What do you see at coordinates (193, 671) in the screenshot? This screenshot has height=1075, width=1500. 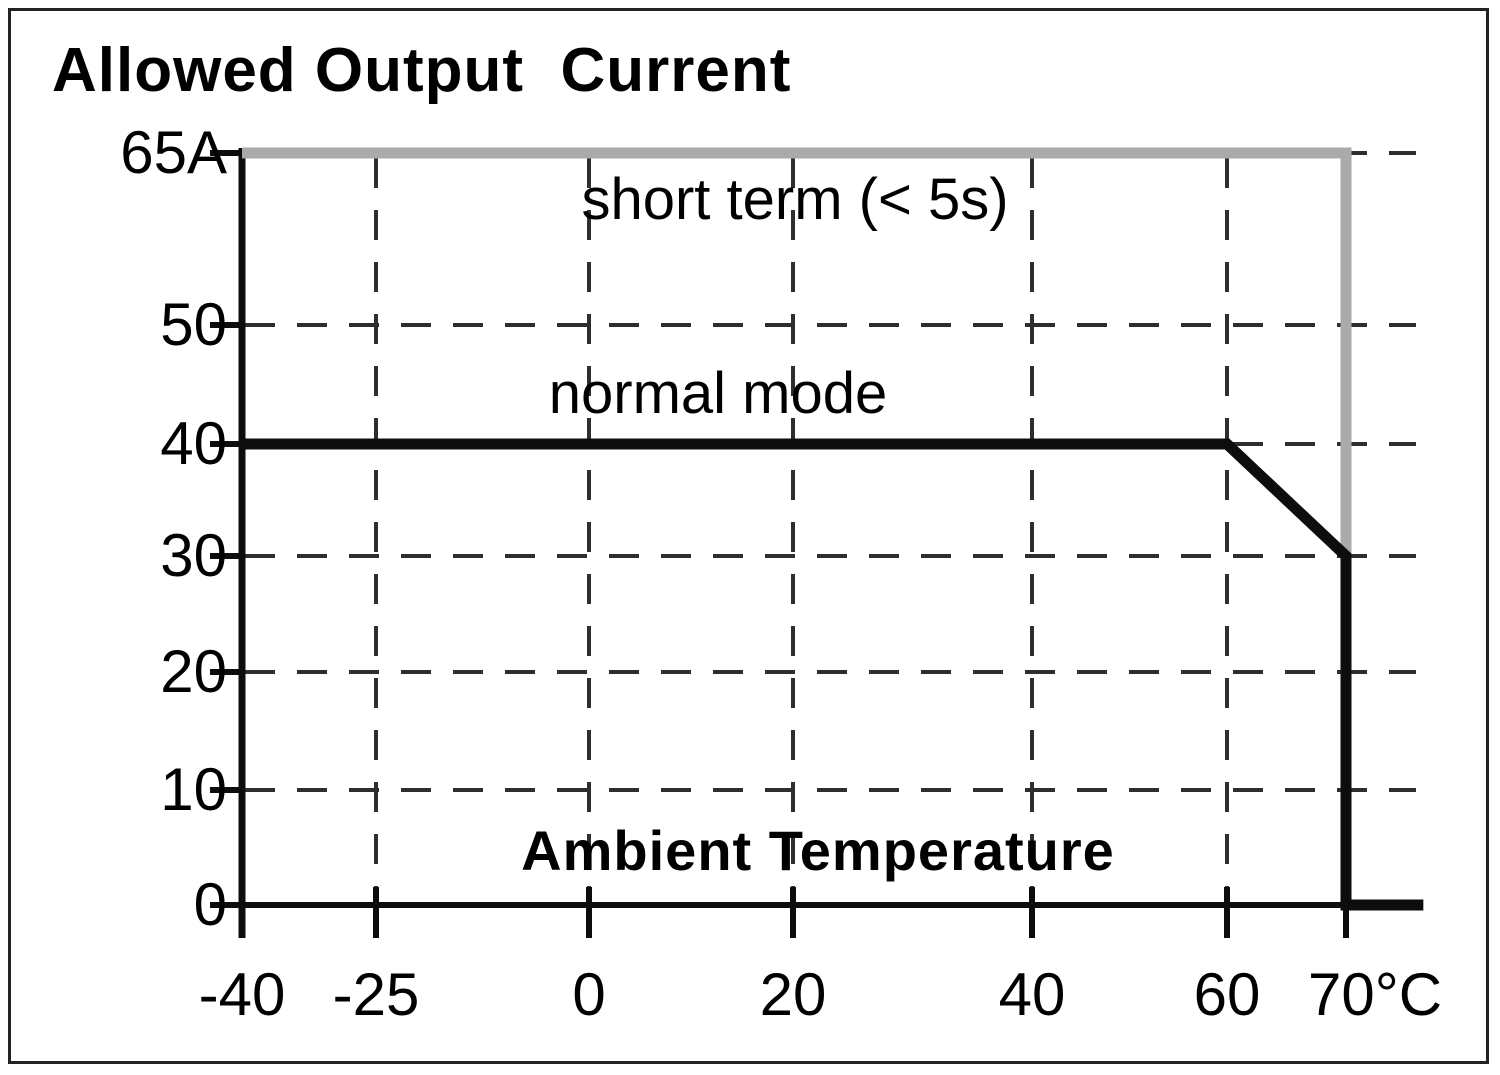 I see `y-tick-label: 20` at bounding box center [193, 671].